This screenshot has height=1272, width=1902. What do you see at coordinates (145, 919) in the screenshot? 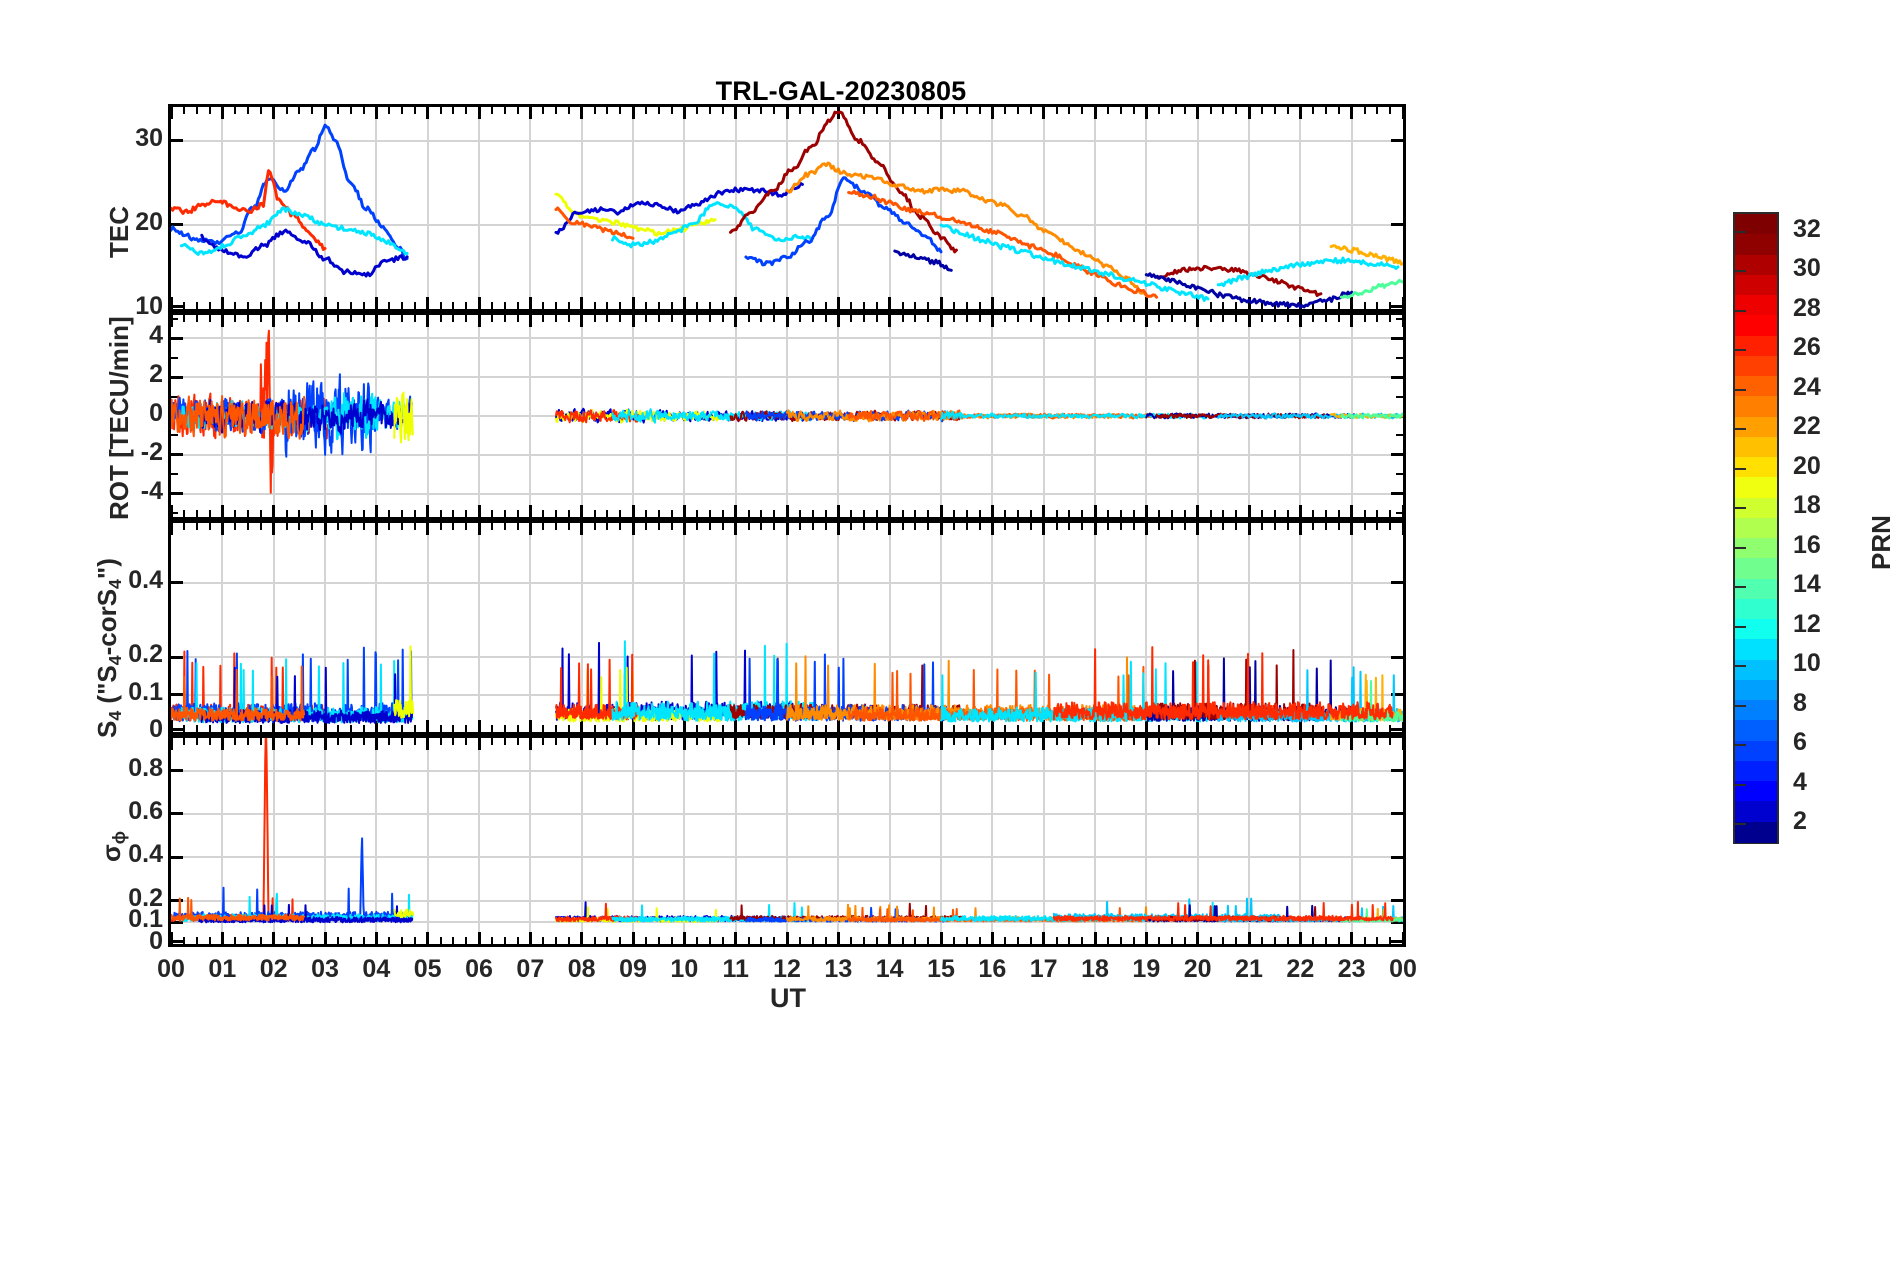
I see `y-tick-label: 0.1` at bounding box center [145, 919].